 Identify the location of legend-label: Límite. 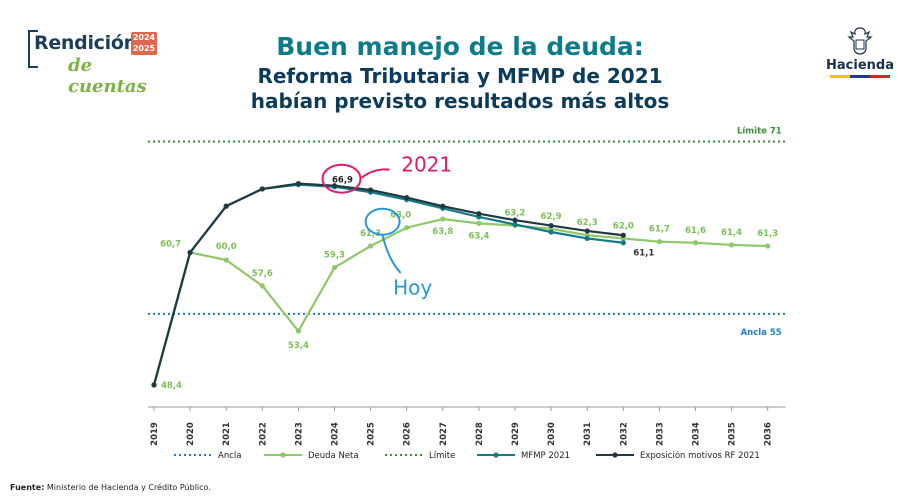
(442, 456).